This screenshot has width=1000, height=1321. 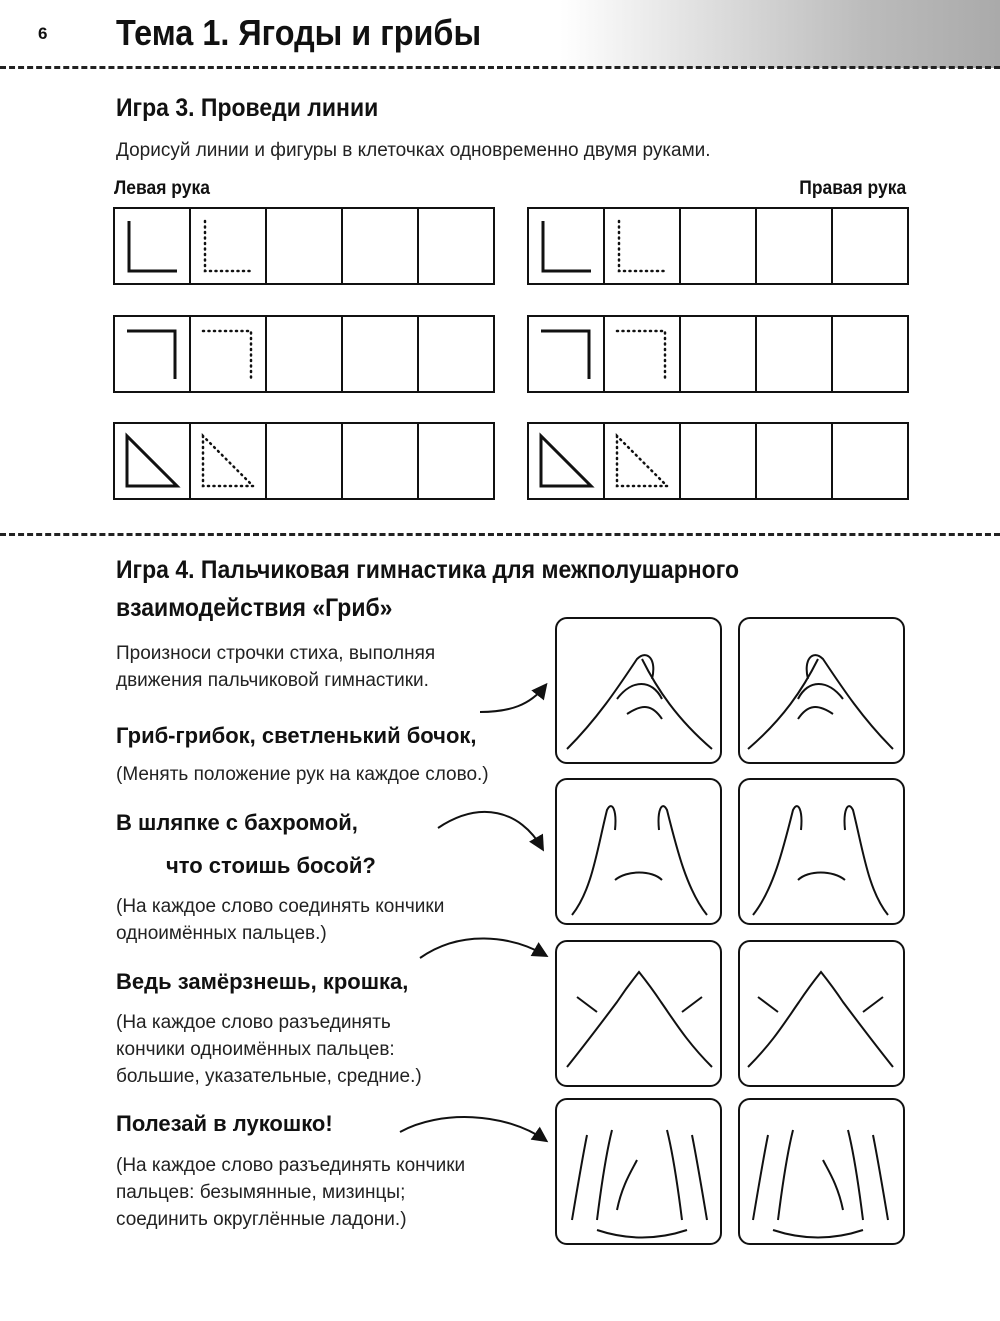 I want to click on verse-note: большие, указательные, средние.), so click(x=269, y=1076).